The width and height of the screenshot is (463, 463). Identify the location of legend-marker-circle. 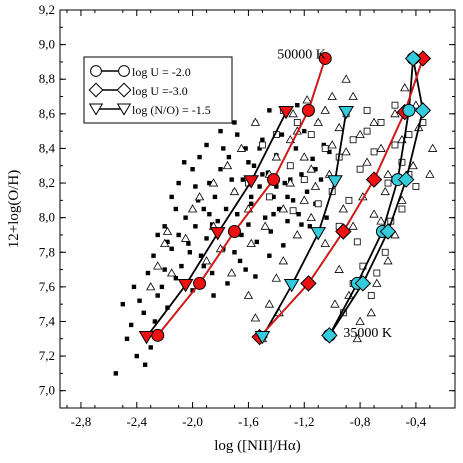
(124, 71).